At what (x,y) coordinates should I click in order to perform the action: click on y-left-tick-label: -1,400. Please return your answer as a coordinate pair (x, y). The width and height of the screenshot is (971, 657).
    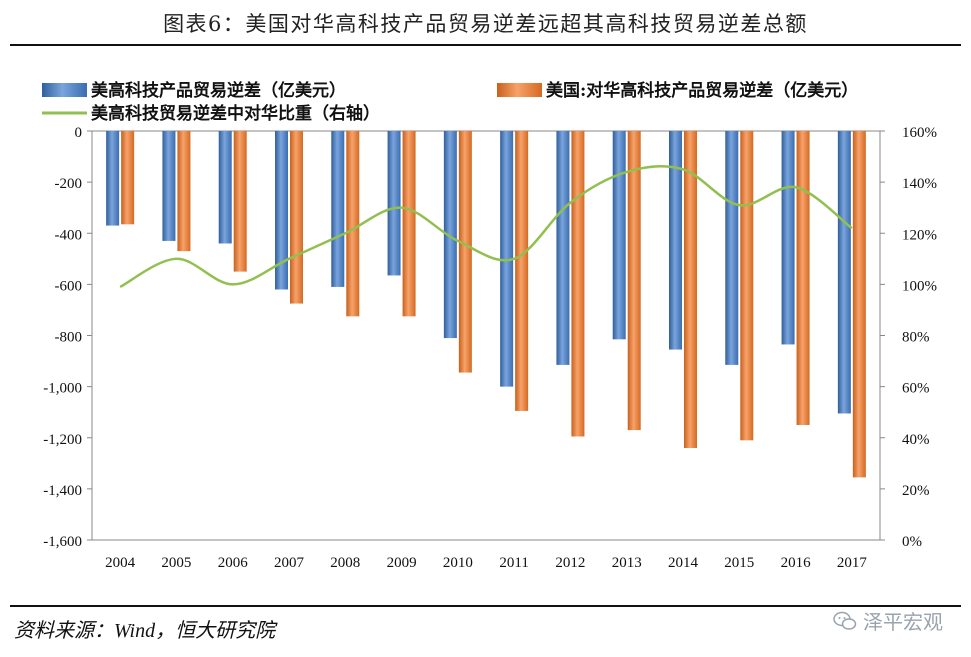
    Looking at the image, I should click on (62, 491).